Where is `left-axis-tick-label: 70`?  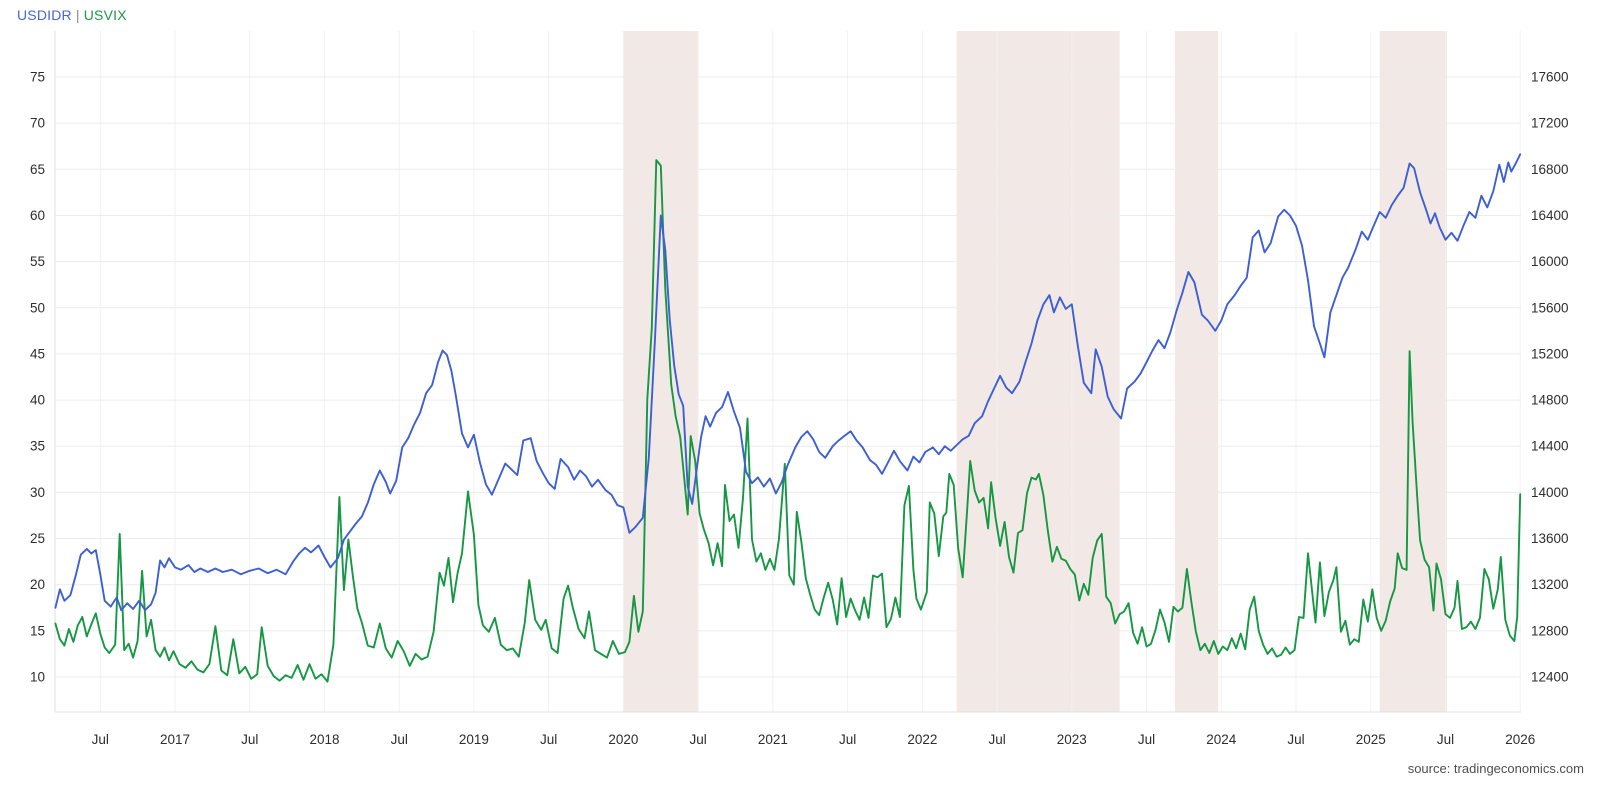
left-axis-tick-label: 70 is located at coordinates (37, 123).